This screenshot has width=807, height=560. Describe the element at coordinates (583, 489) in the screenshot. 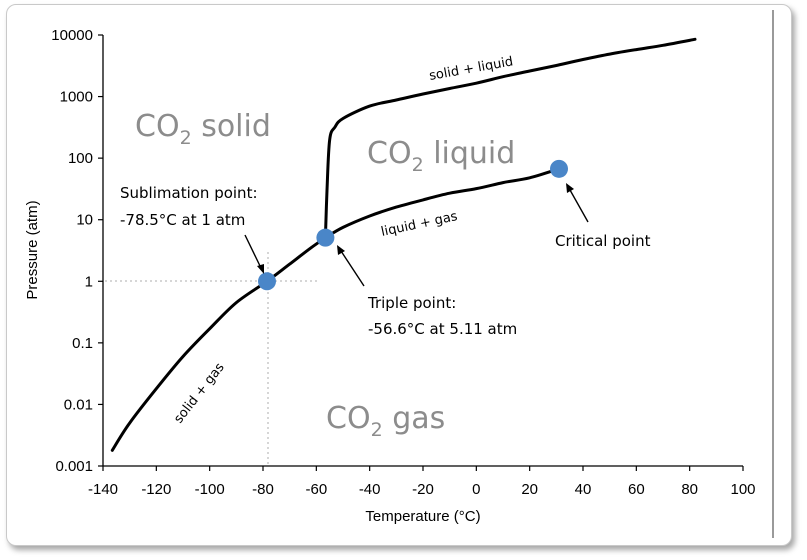

I see `x-tick-label: 40` at that location.